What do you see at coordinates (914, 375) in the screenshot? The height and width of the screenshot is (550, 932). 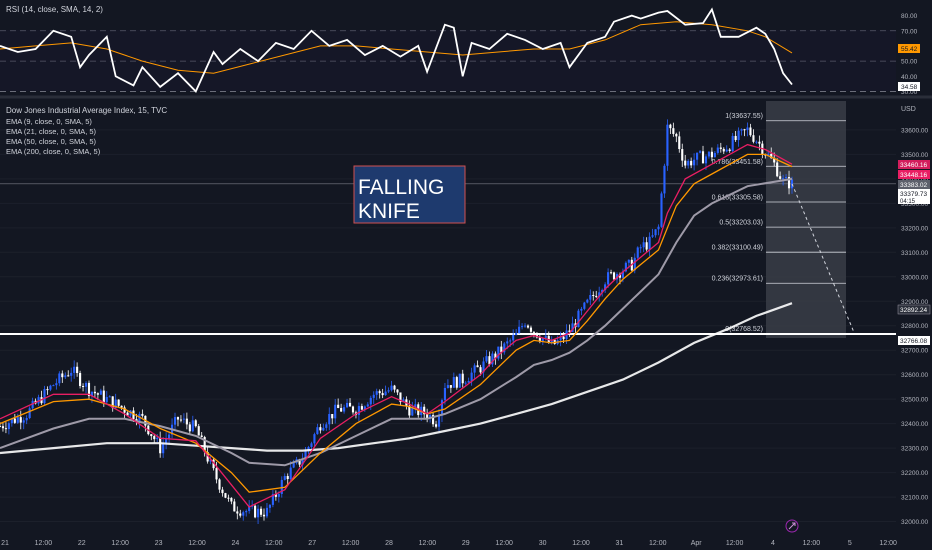 I see `price-tick-label: 32600.00` at bounding box center [914, 375].